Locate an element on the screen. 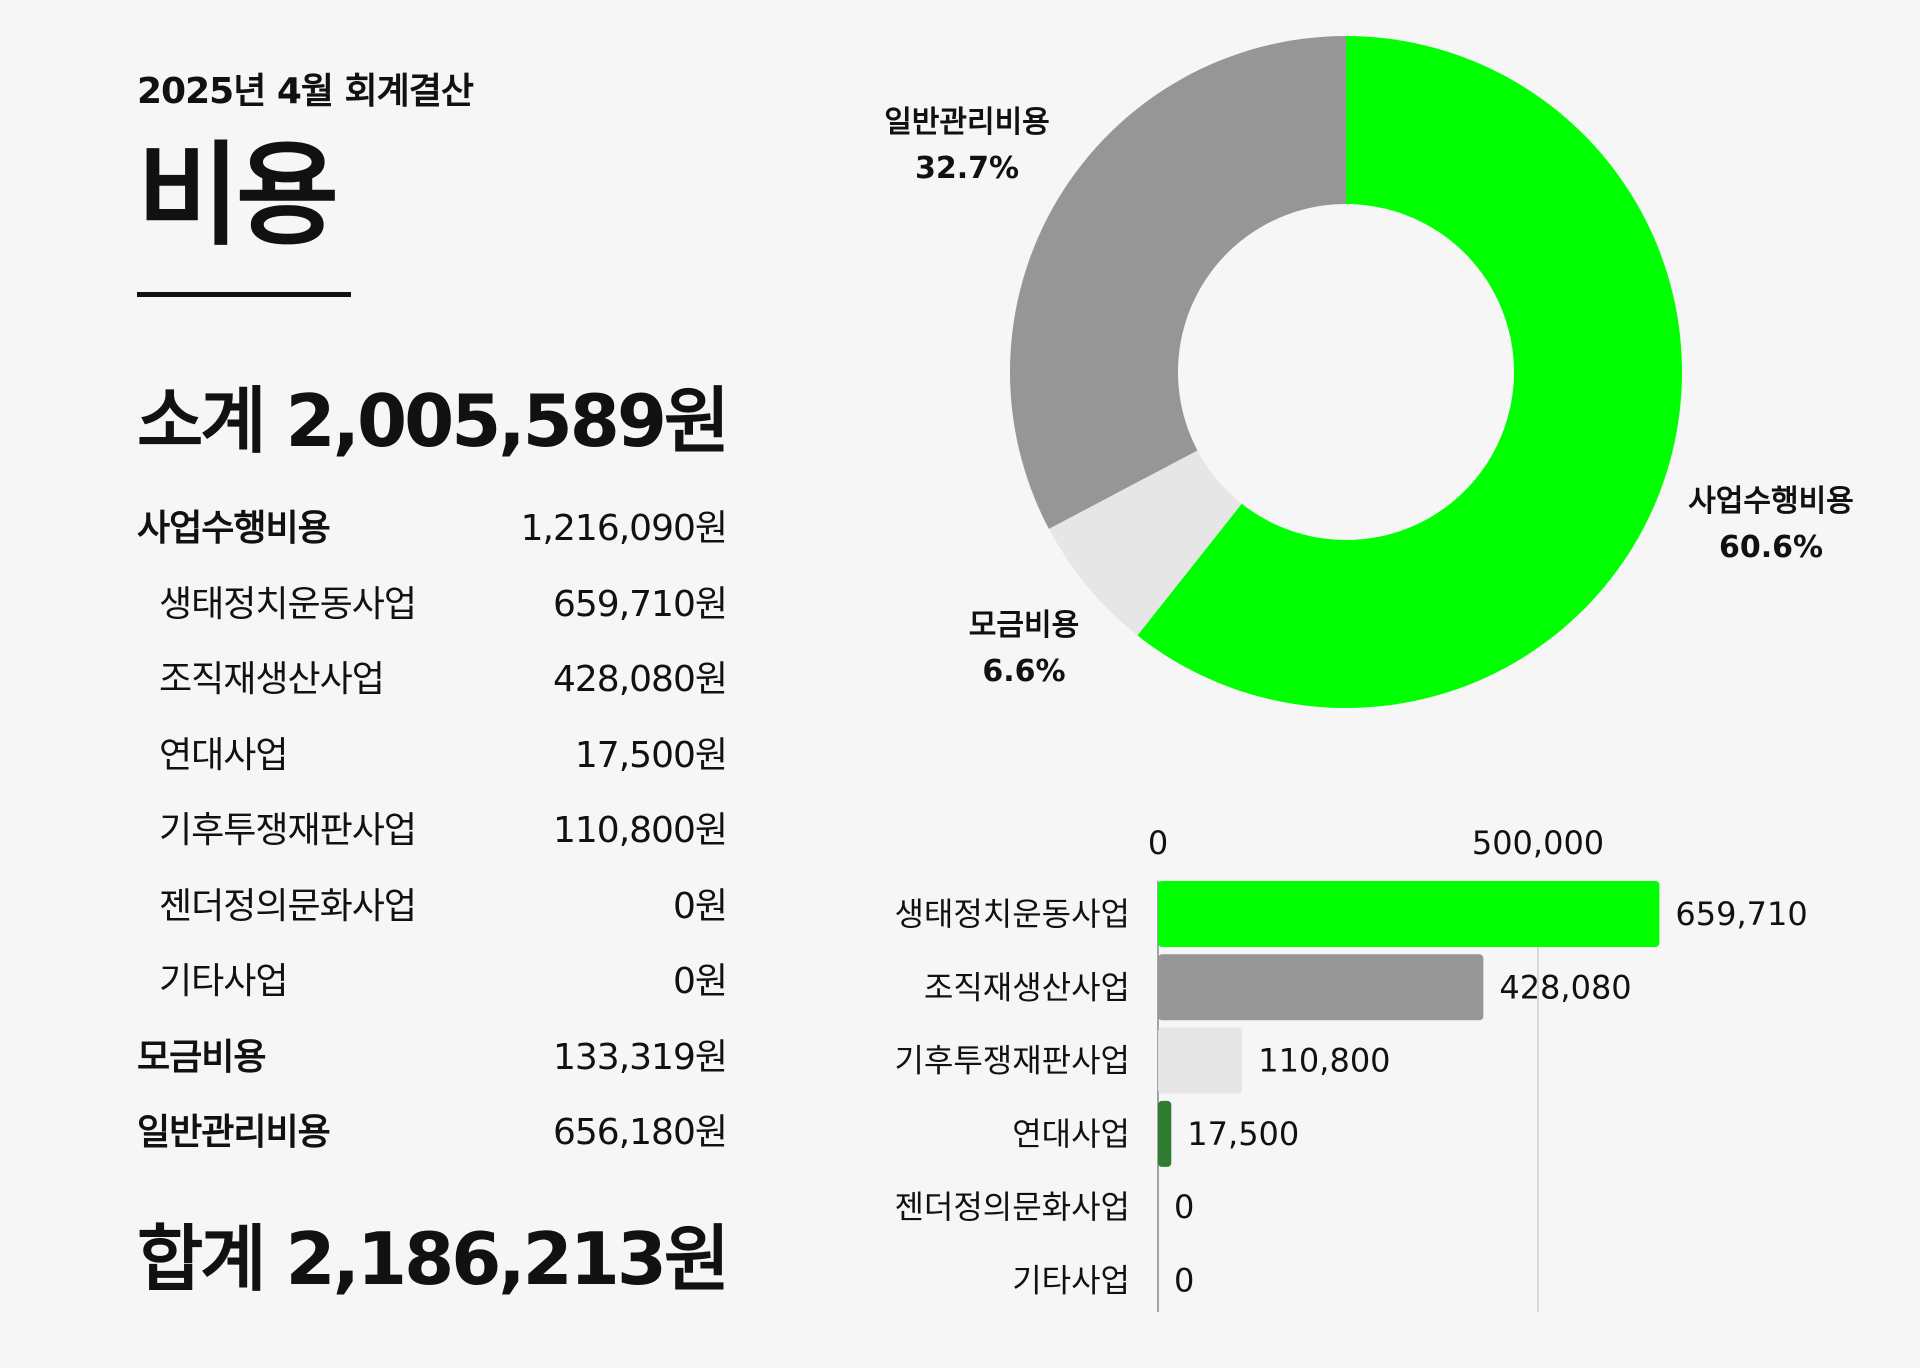 This screenshot has height=1368, width=1920. expense-label: 연대사업 is located at coordinates (223, 755).